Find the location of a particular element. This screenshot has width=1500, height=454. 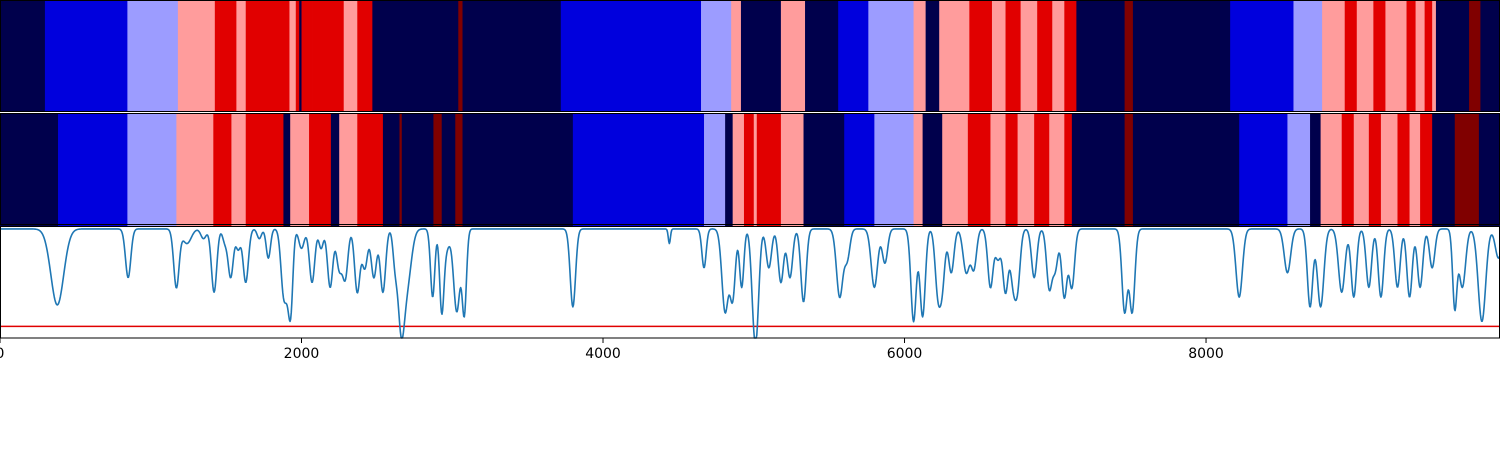

x-axis: 0 2000 4000 6000 8000 is located at coordinates (612, 350).